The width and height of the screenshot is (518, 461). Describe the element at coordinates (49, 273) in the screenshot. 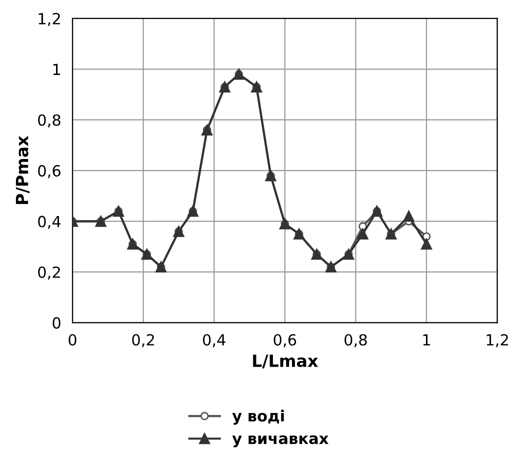

I see `y-tick-label: 0,2` at that location.